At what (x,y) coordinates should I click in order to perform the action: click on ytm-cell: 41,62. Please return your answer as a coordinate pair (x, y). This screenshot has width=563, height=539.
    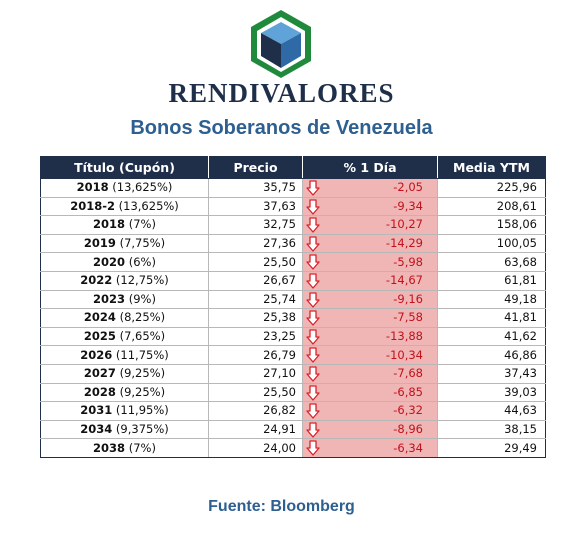
    Looking at the image, I should click on (491, 336).